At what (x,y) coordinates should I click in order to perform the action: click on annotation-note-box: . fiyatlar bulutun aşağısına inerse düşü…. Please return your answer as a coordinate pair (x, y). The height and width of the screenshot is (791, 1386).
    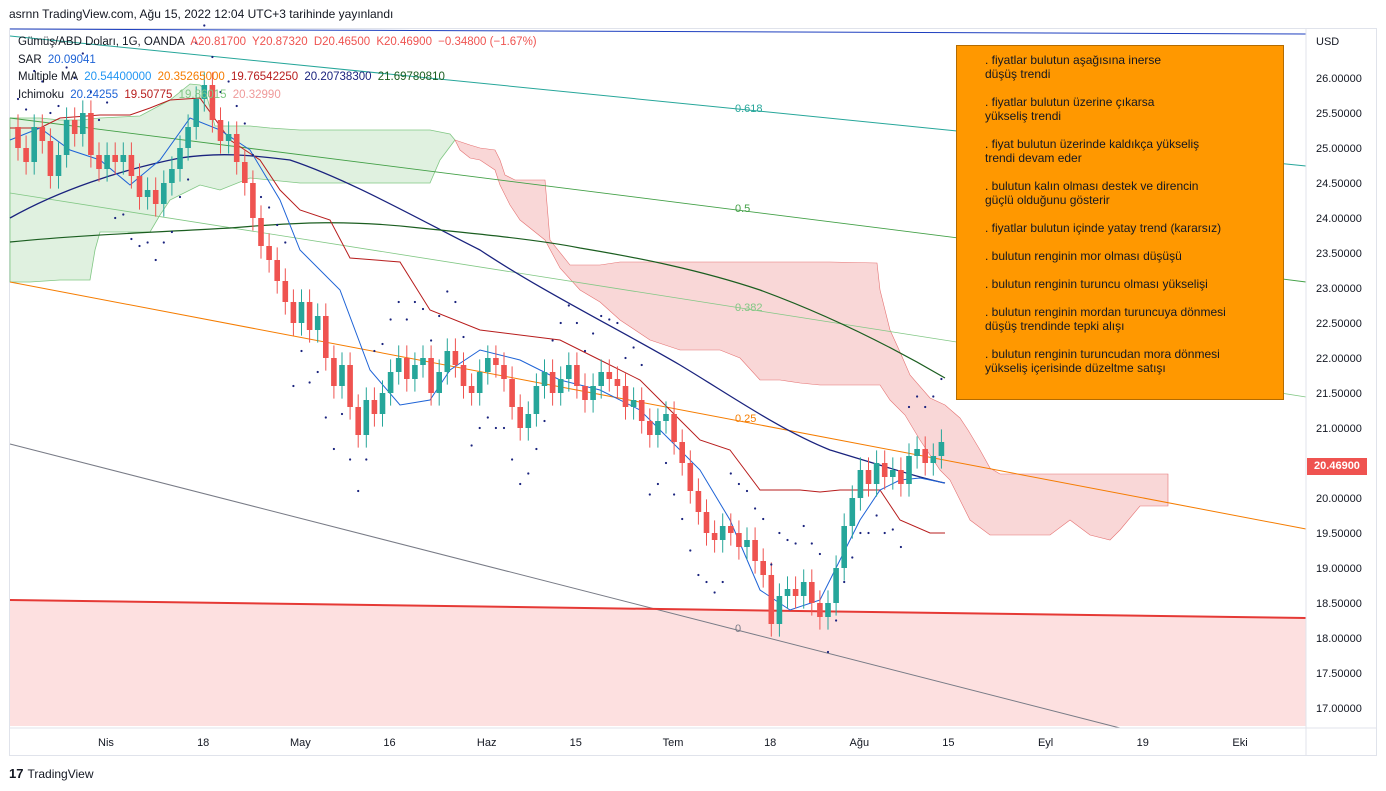
    Looking at the image, I should click on (1120, 222).